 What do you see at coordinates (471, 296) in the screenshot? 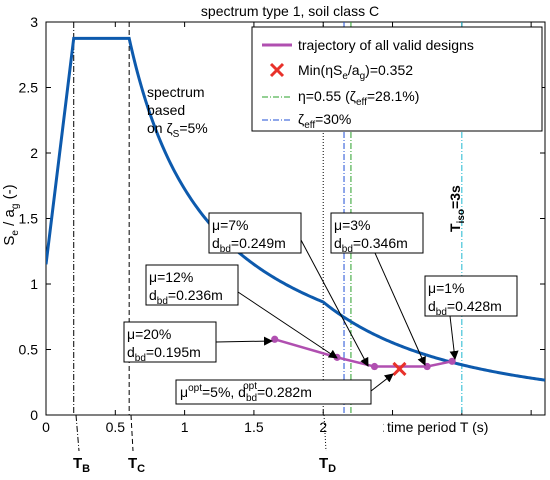
I see `annotation-box-mu1: μ=1% dbd=0.428m` at bounding box center [471, 296].